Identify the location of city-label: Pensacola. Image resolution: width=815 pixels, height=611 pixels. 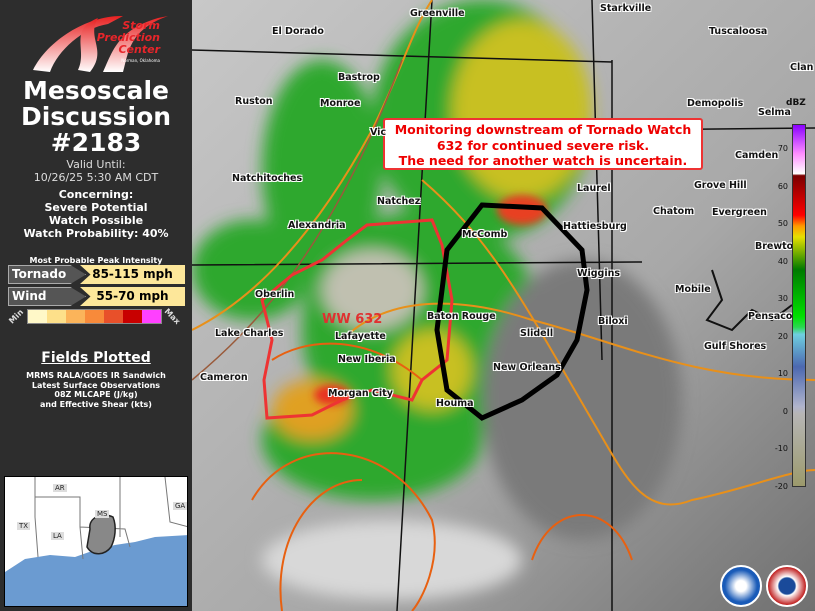
(775, 316).